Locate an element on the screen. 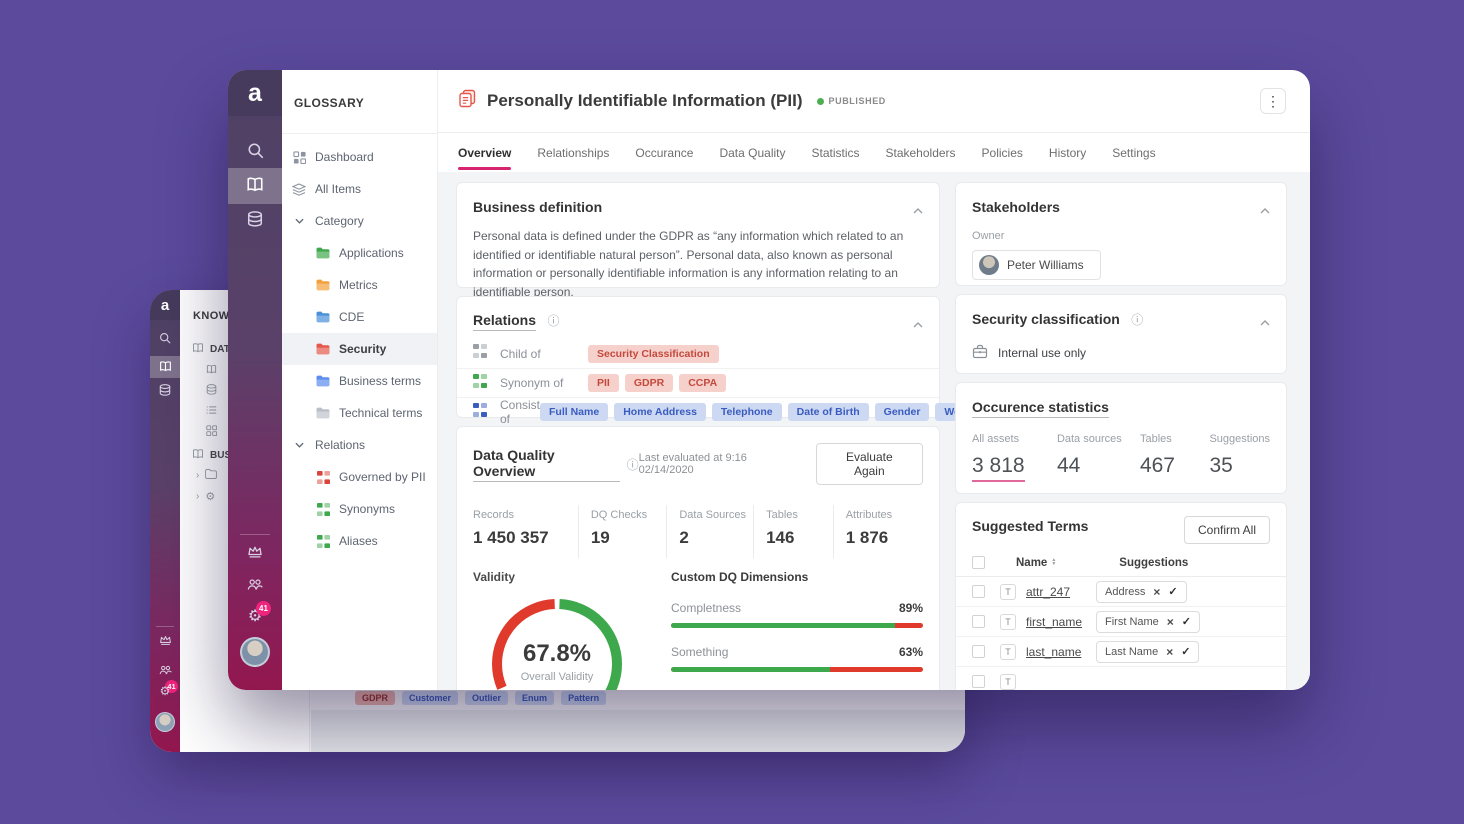 The image size is (1464, 824). sidebar-group-category: Category is located at coordinates (359, 221).